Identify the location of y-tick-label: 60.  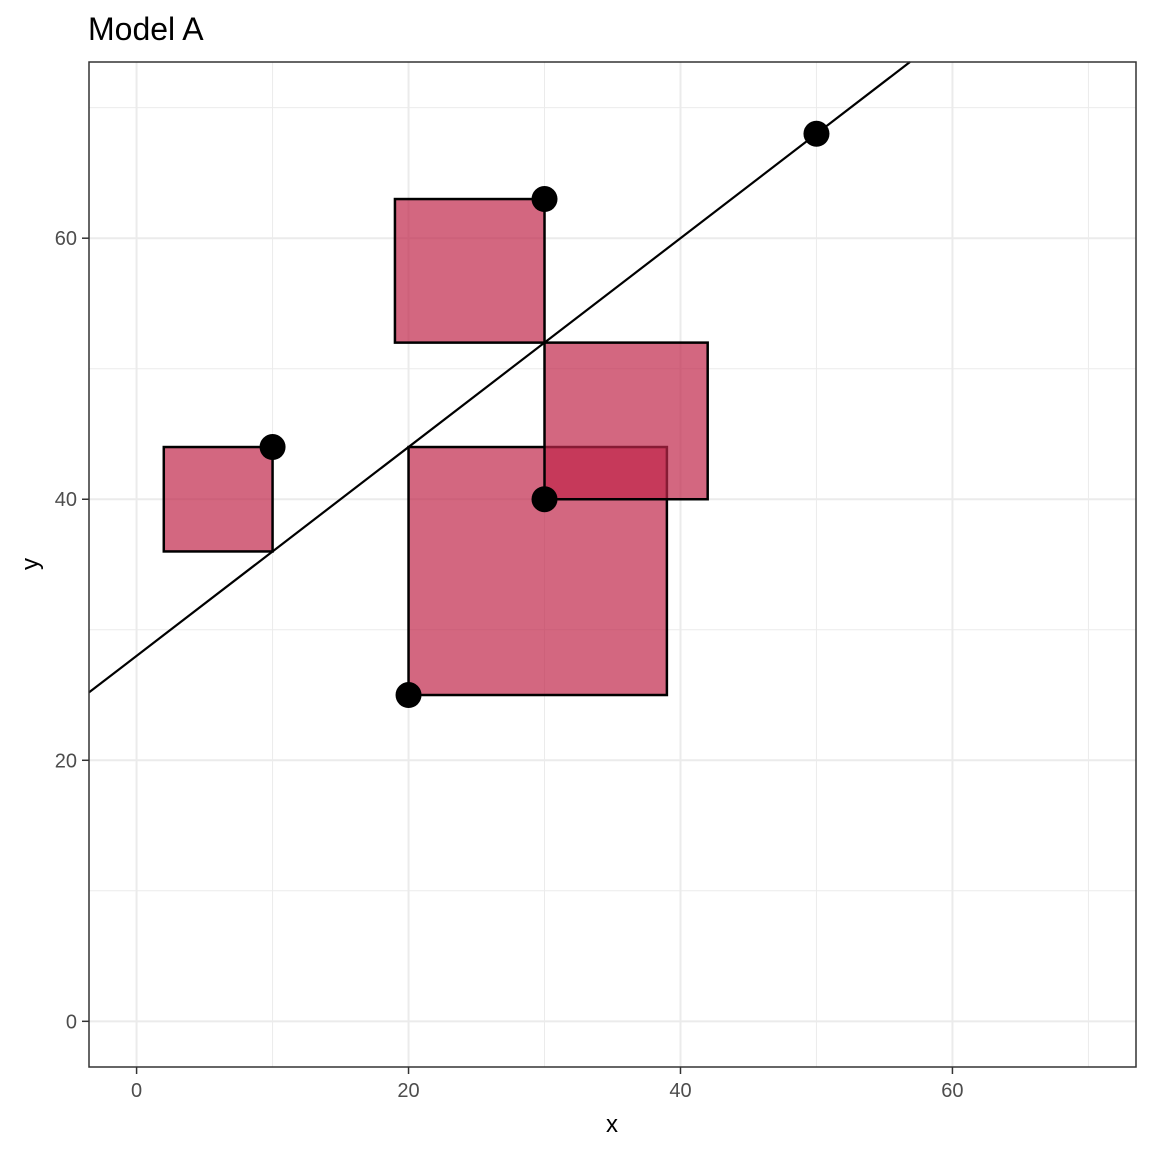
(66, 239).